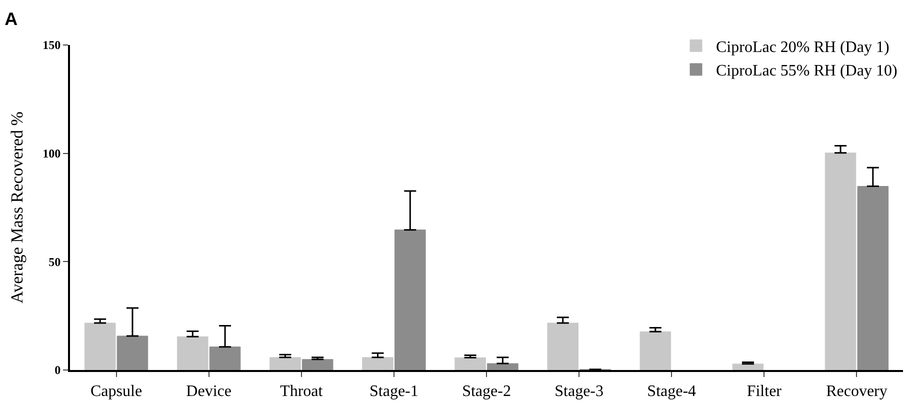  Describe the element at coordinates (17, 208) in the screenshot. I see `y-axis-title: Average Mass Recovered %` at that location.